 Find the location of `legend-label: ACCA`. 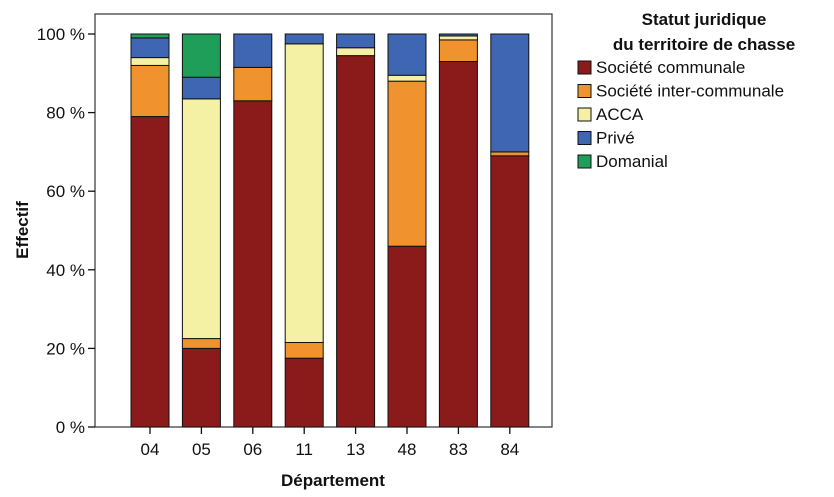

legend-label: ACCA is located at coordinates (620, 114).